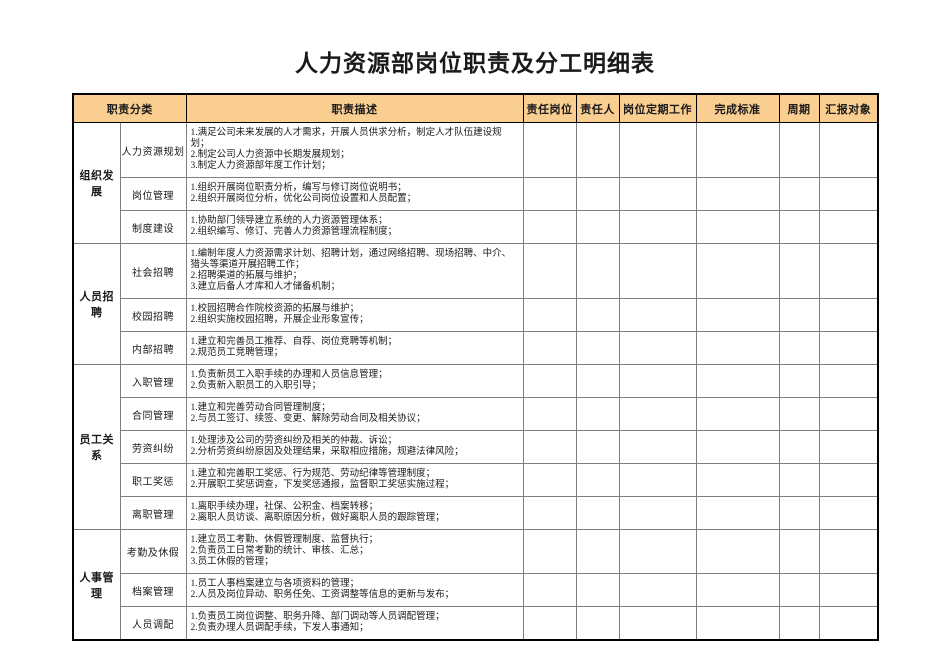 This screenshot has width=950, height=672. Describe the element at coordinates (317, 518) in the screenshot. I see `description-line: 2.离职人员访谈、离职原因分析，做好离职人员的跟踪管理；` at that location.